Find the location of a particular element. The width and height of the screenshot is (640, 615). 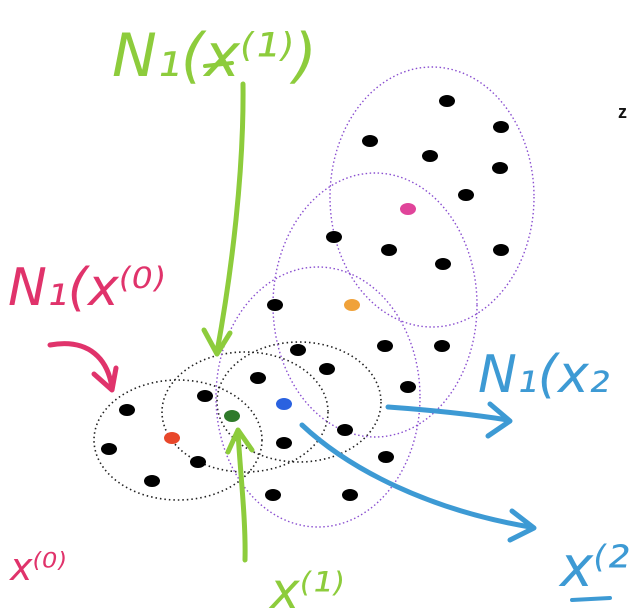

arrow-x1 is located at coordinates (241, 496).